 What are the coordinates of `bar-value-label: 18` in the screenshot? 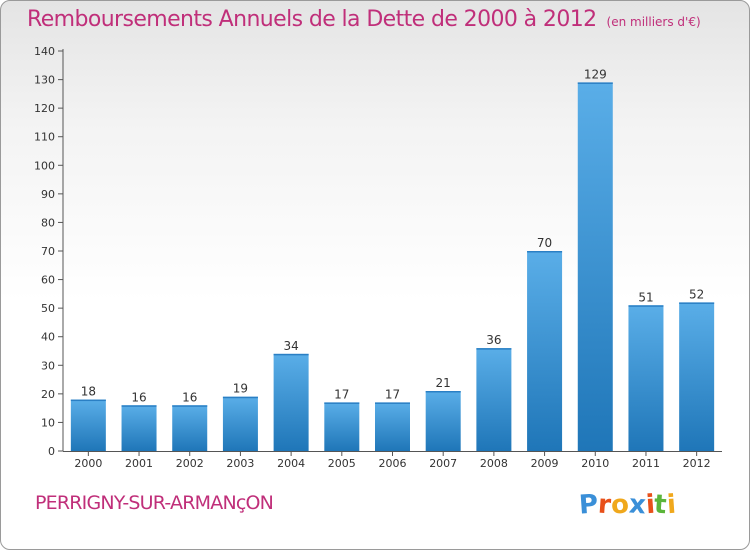 It's located at (88, 392).